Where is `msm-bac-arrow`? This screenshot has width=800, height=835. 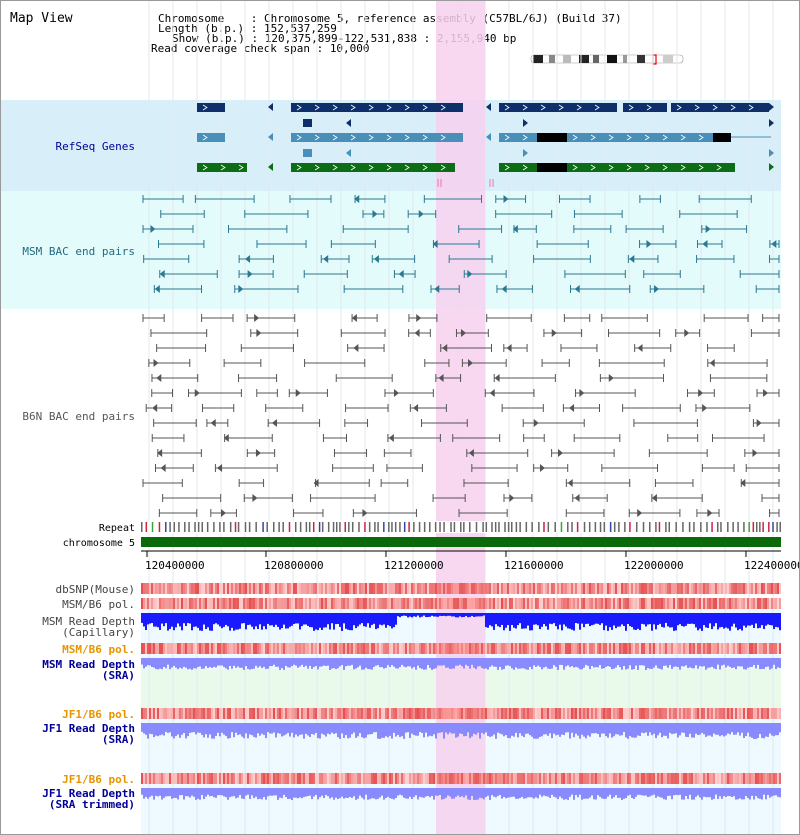 msm-bac-arrow is located at coordinates (357, 199).